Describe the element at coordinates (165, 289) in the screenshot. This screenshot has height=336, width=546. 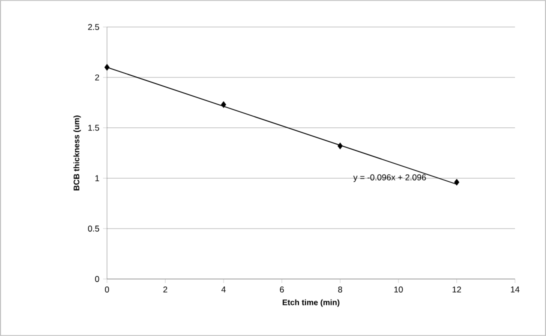
I see `x-tick-label: 2` at that location.